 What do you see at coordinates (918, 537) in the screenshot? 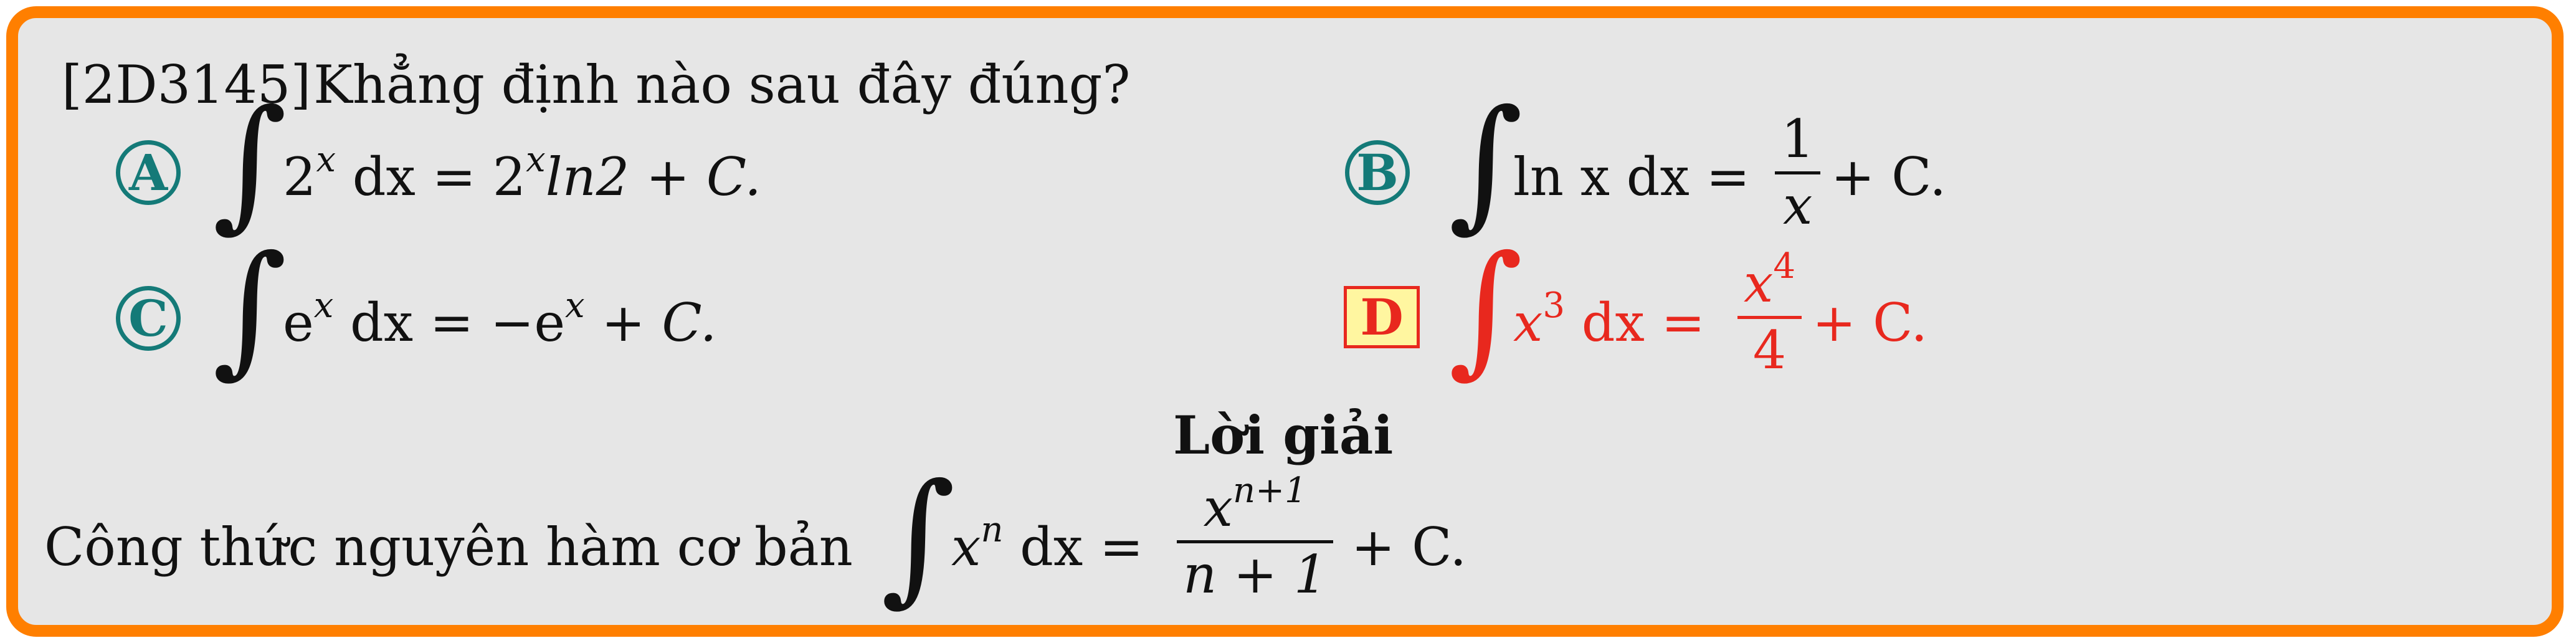
I see `integral-sign-solution: ∫` at bounding box center [918, 537].